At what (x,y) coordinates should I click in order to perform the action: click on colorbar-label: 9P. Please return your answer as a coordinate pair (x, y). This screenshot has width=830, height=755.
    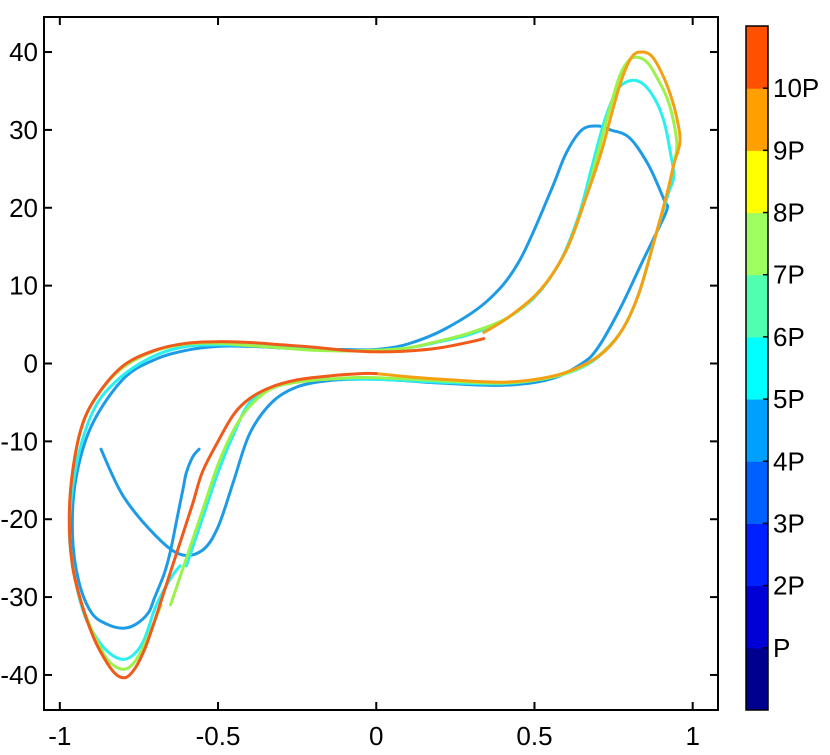
    Looking at the image, I should click on (789, 150).